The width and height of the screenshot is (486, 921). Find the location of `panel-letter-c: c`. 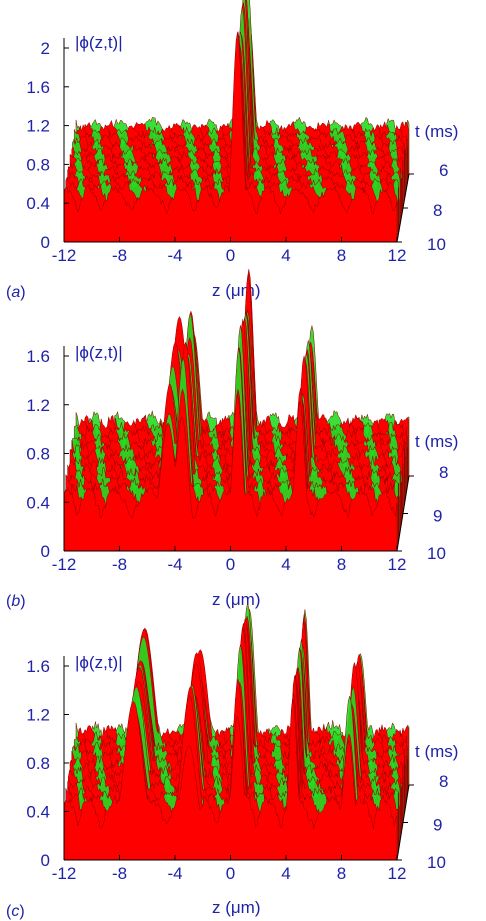

panel-letter-c: c is located at coordinates (15, 911).